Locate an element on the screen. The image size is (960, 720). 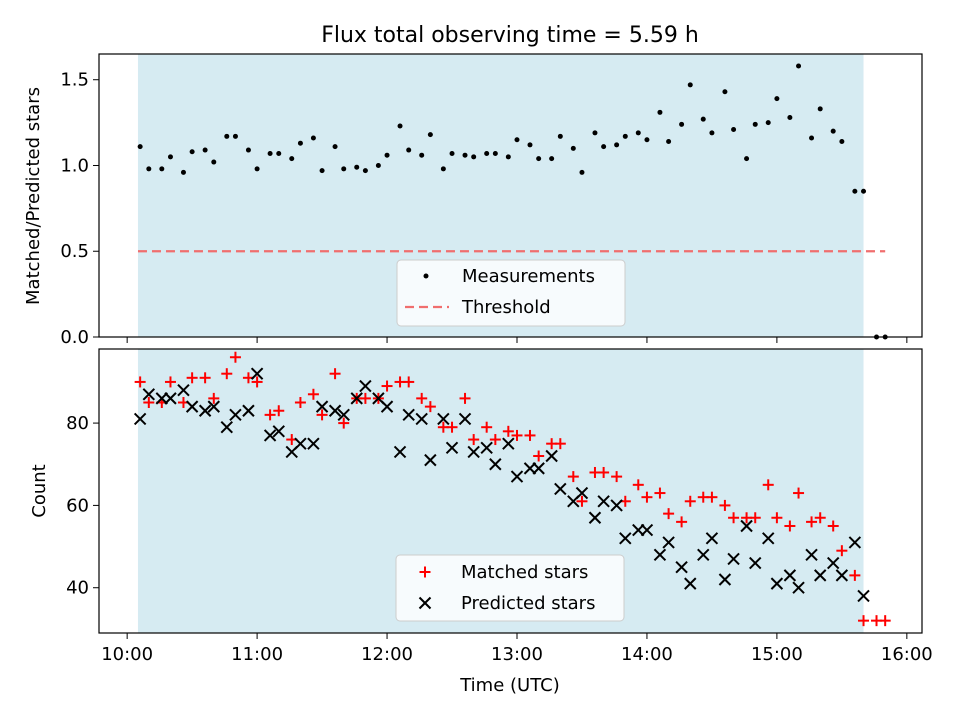
top-y-tick-label: 0.0 is located at coordinates (74, 337).